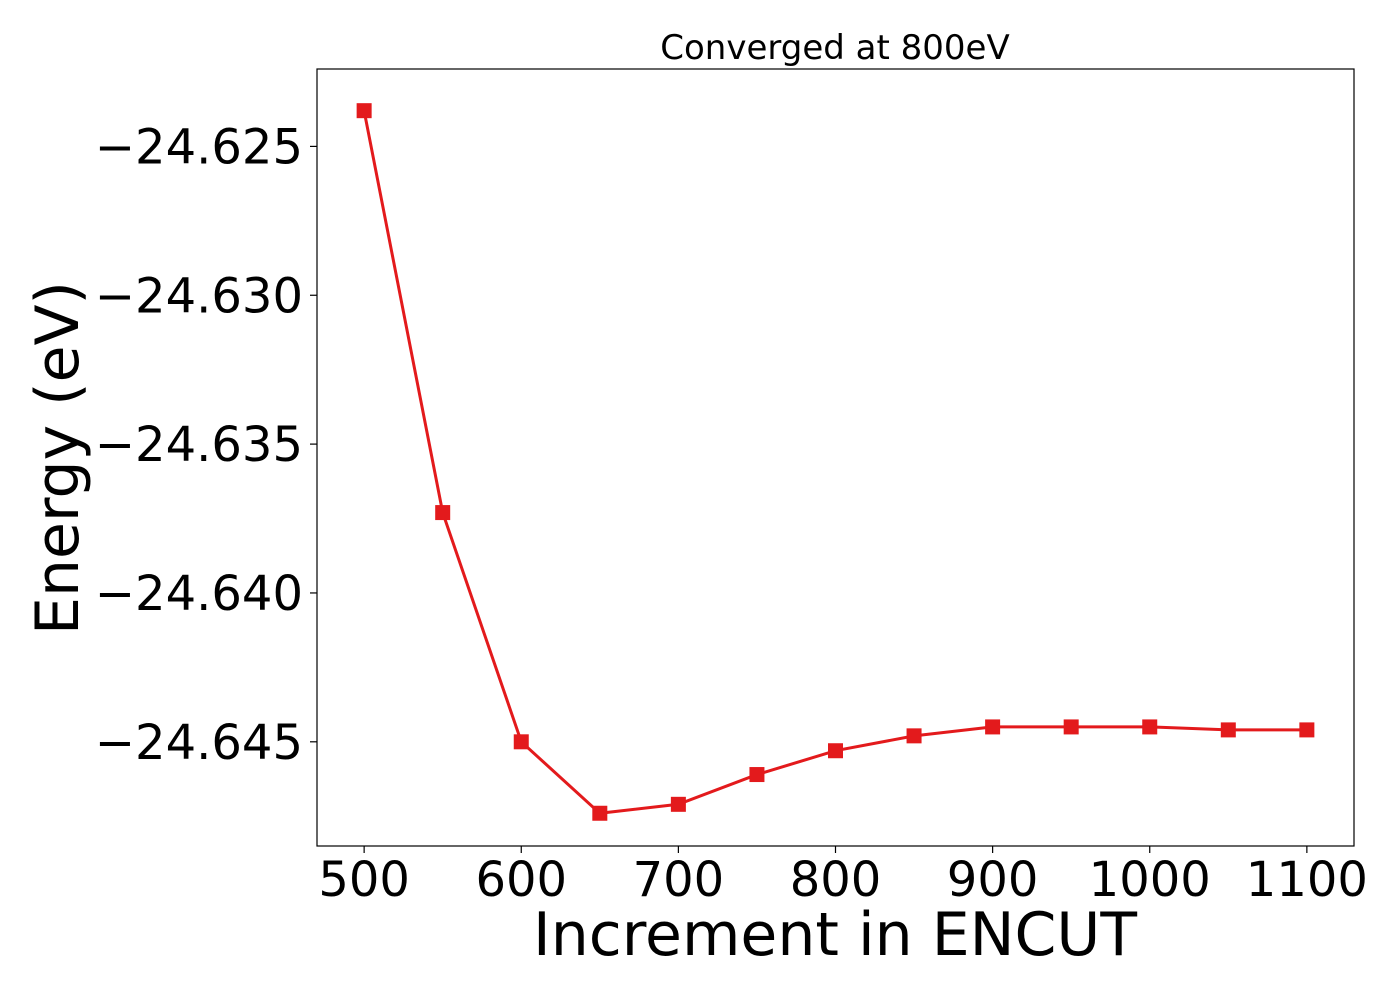 The height and width of the screenshot is (1000, 1400). Describe the element at coordinates (199, 743) in the screenshot. I see `y-tick-label: −24.645` at that location.